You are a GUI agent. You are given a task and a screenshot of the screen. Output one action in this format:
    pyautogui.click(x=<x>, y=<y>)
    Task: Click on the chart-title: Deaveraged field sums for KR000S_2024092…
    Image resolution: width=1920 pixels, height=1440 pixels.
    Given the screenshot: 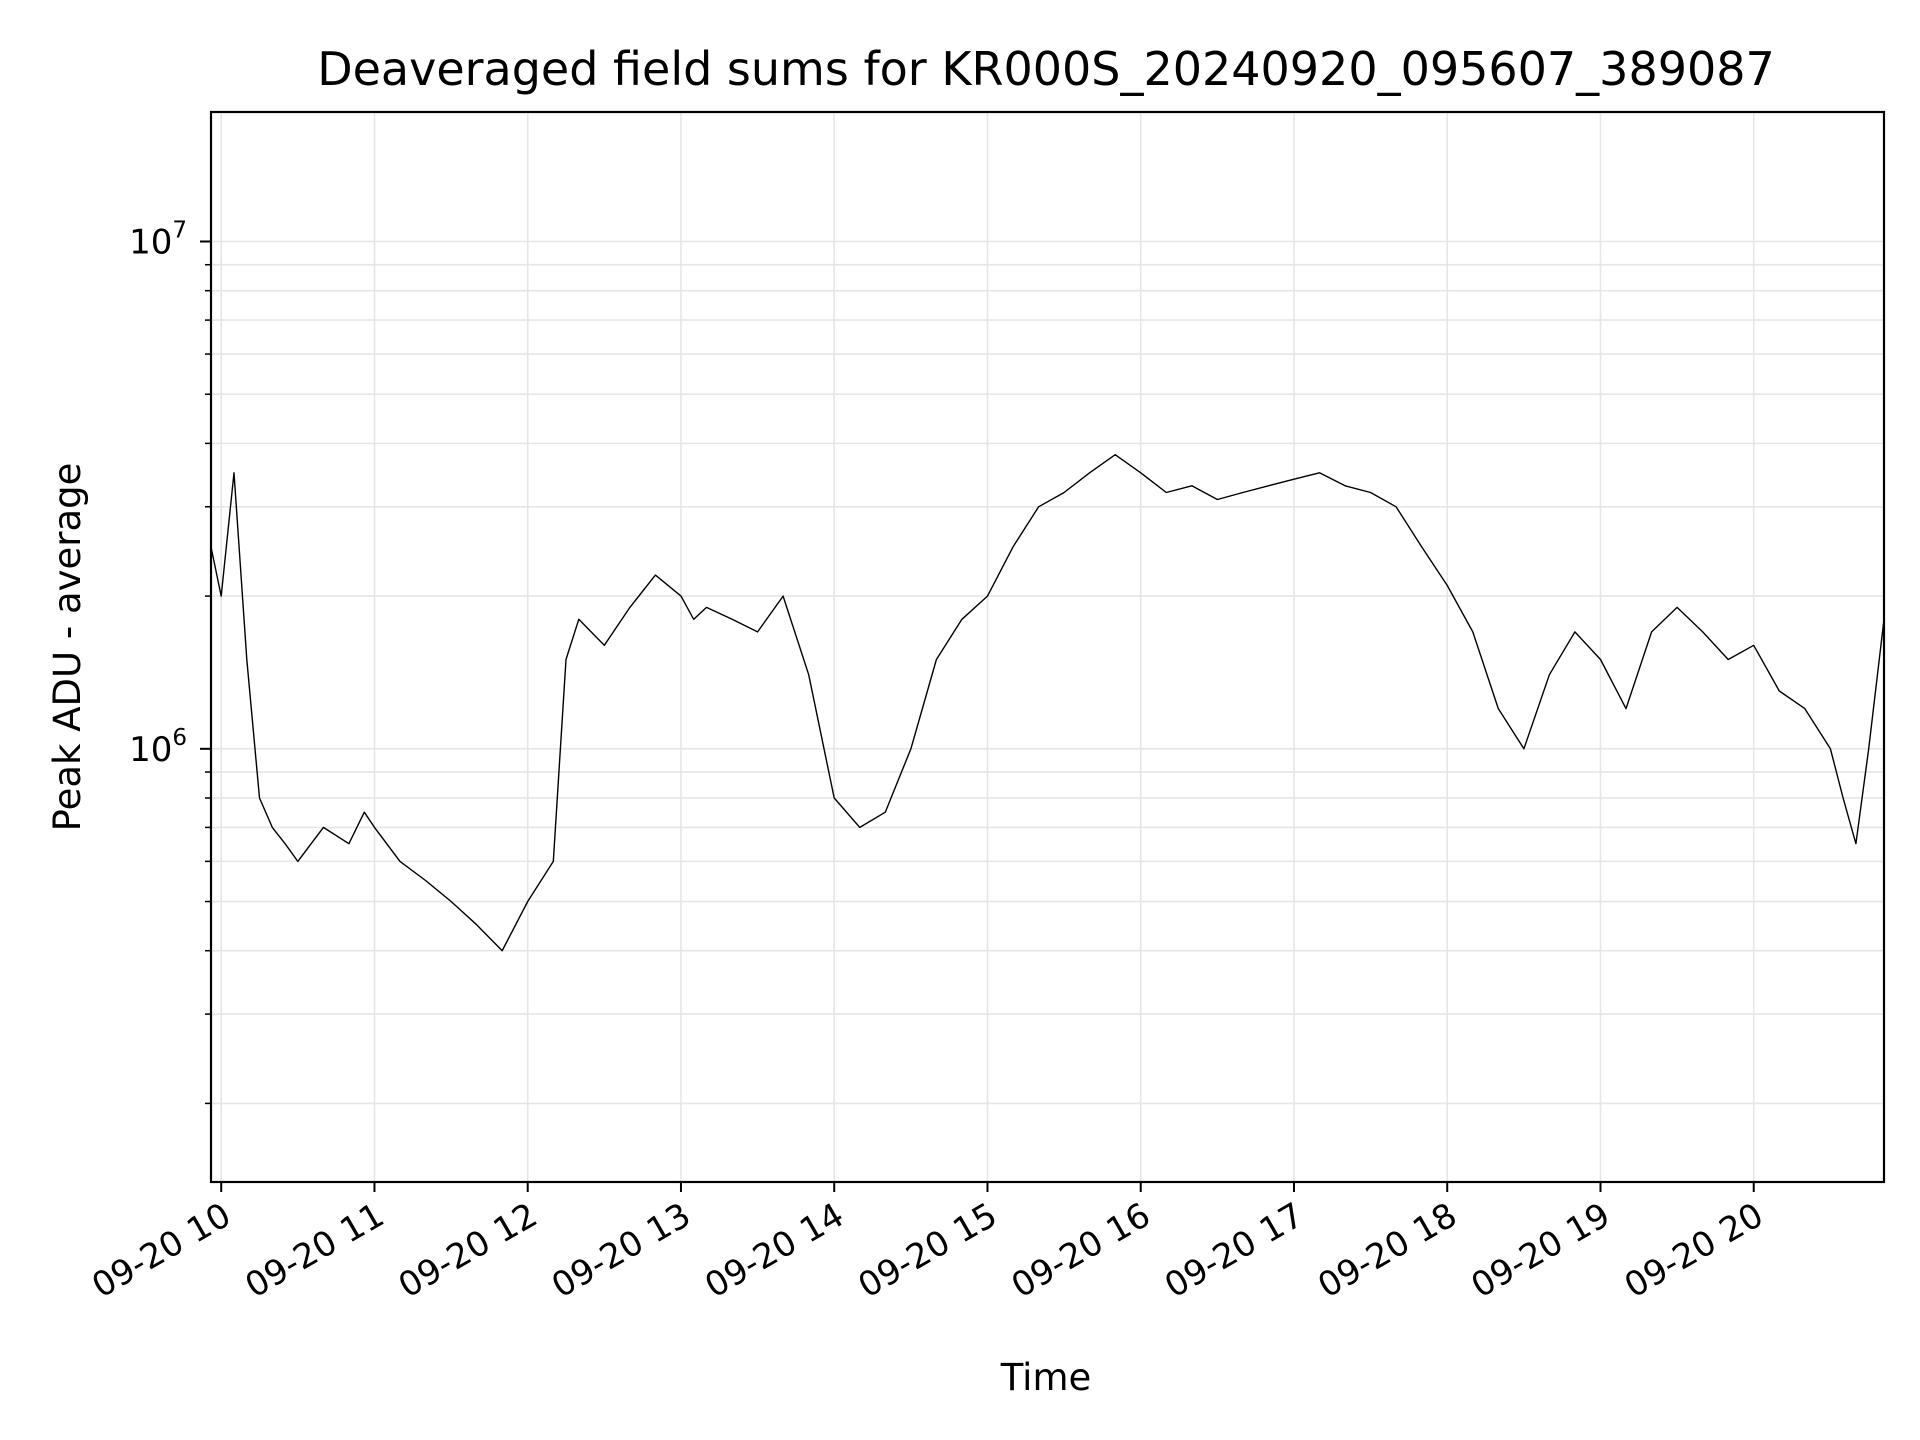 What is the action you would take?
    pyautogui.click(x=1046, y=69)
    